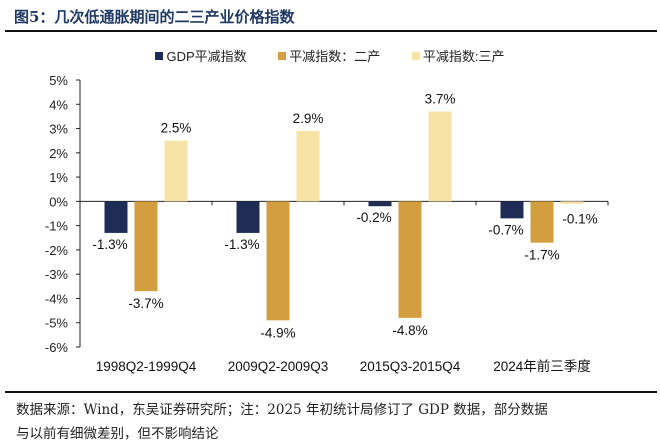 The image size is (660, 445). What do you see at coordinates (57, 347) in the screenshot?
I see `y-tick-label: -6%` at bounding box center [57, 347].